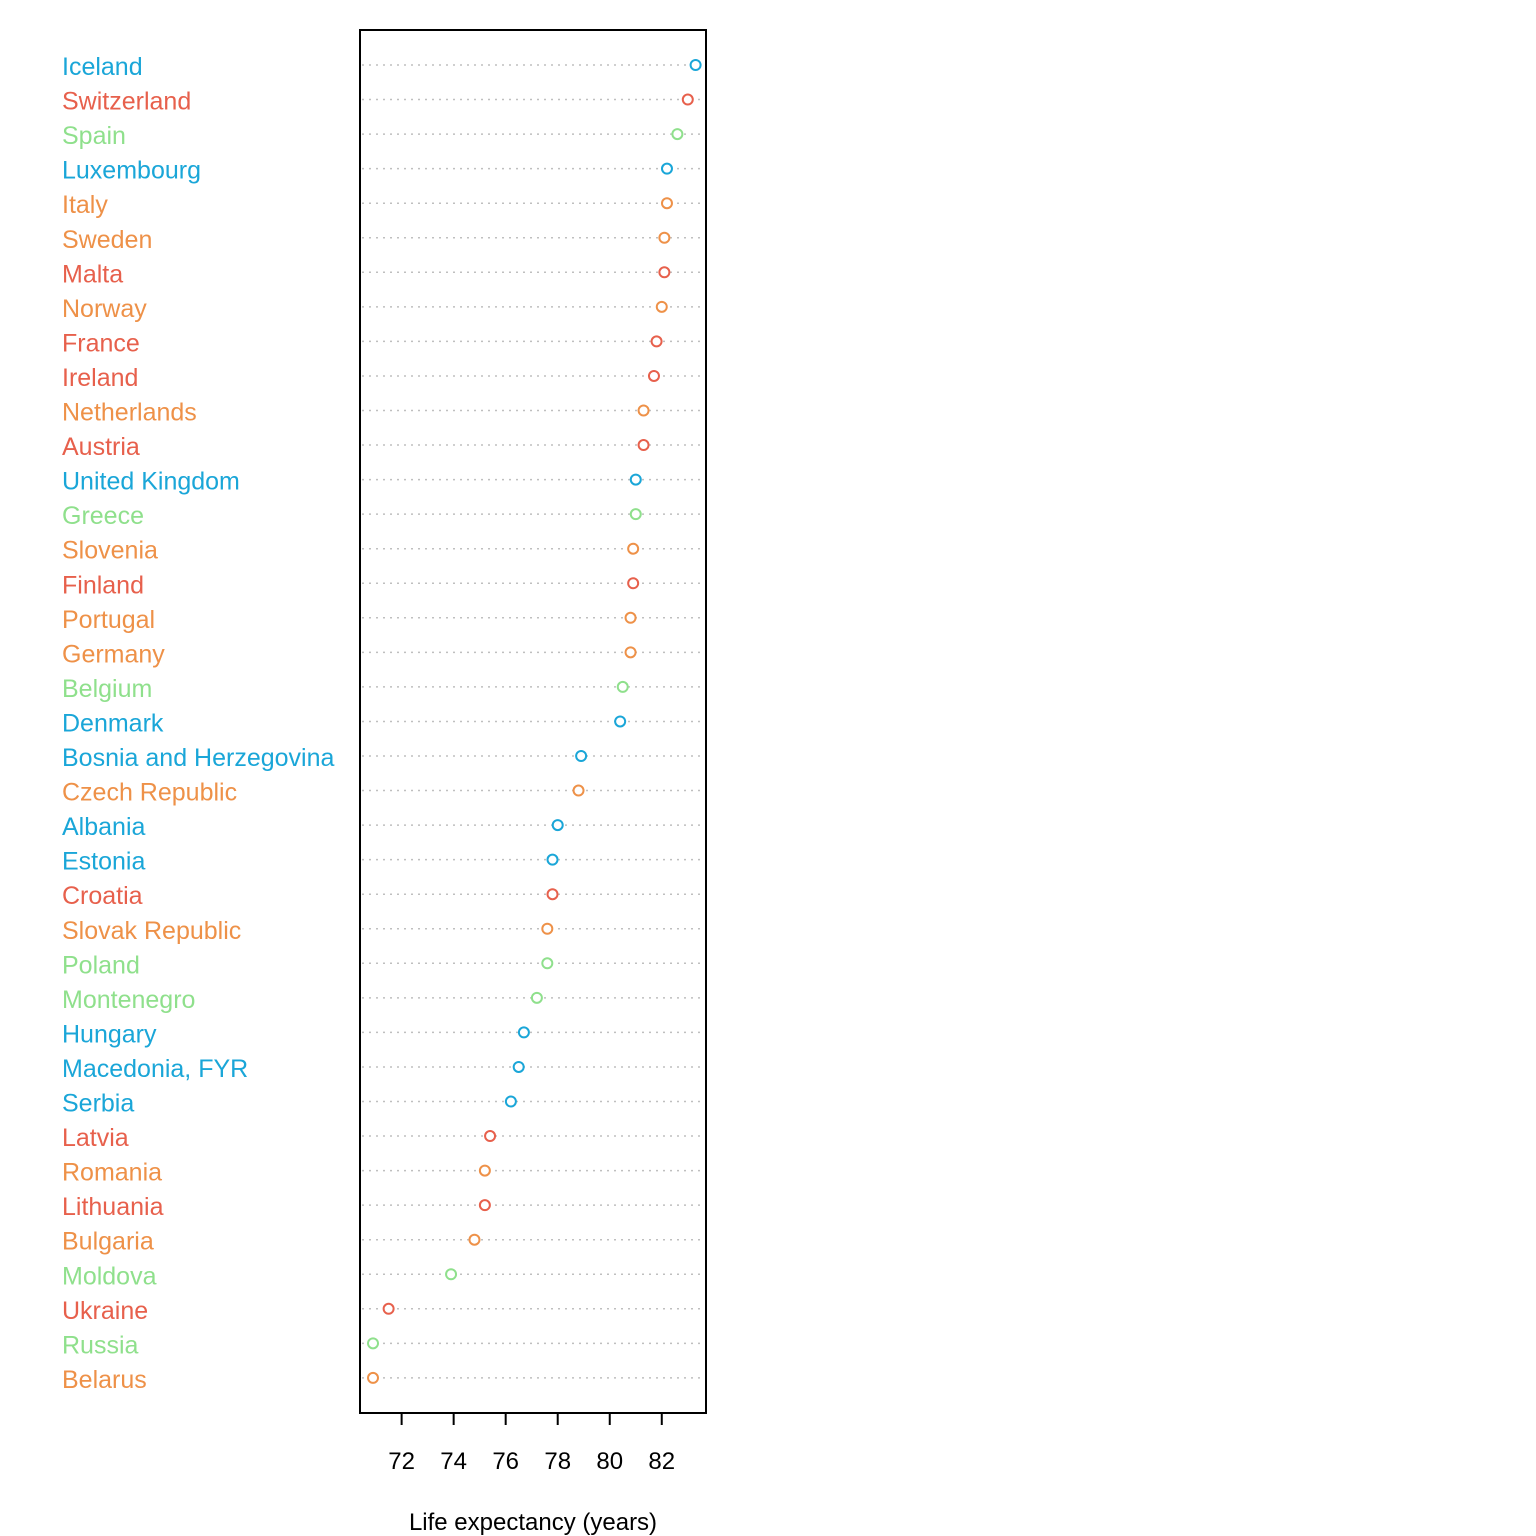 This screenshot has height=1536, width=1536. What do you see at coordinates (98, 1104) in the screenshot?
I see `country-label: Serbia` at bounding box center [98, 1104].